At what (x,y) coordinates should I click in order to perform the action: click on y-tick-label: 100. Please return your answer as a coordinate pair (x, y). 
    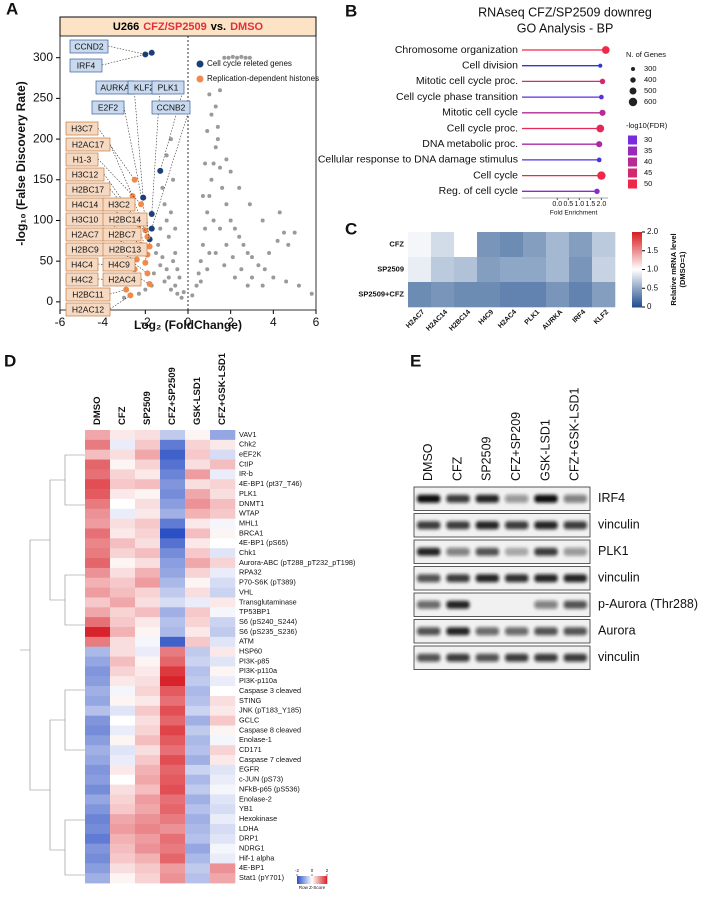
    Looking at the image, I should click on (43, 220).